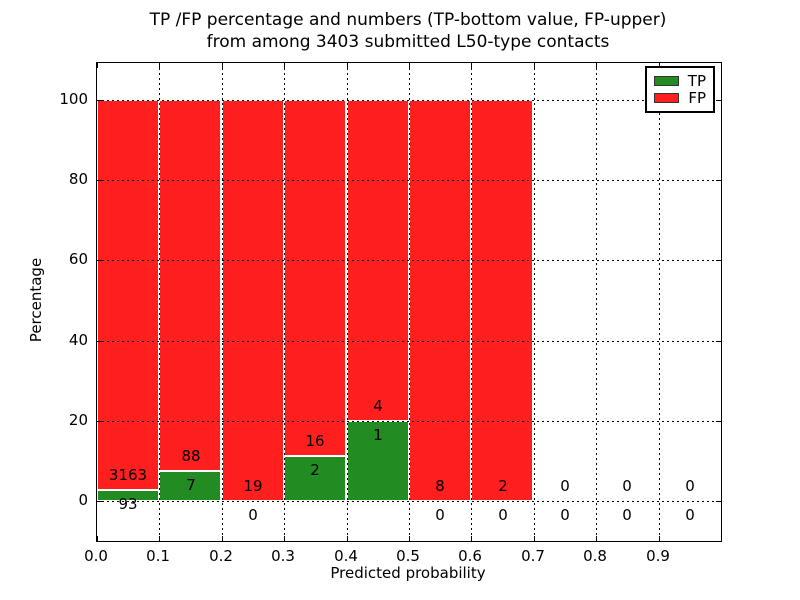 This screenshot has width=800, height=600. Describe the element at coordinates (283, 556) in the screenshot. I see `x-tick-label: 0.3` at that location.